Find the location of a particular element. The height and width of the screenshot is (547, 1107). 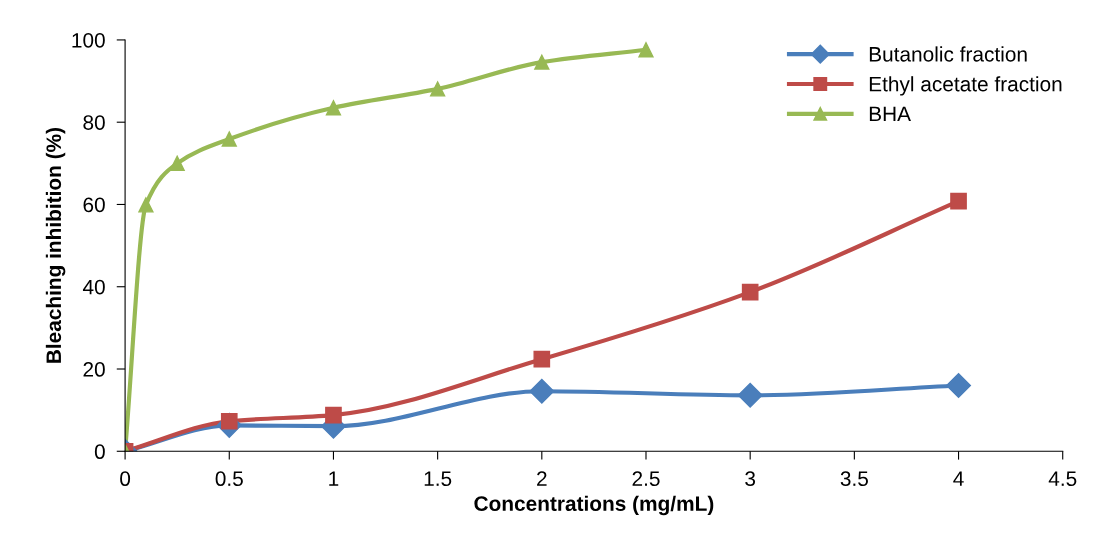

x-tick-label: 2 is located at coordinates (542, 478).